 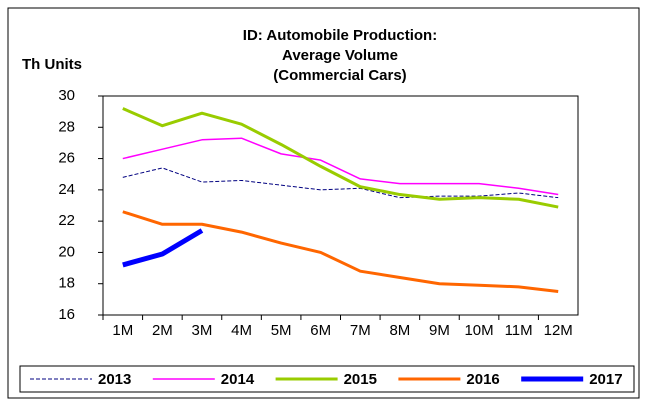 I want to click on x-tick-label: 7M, so click(x=360, y=330).